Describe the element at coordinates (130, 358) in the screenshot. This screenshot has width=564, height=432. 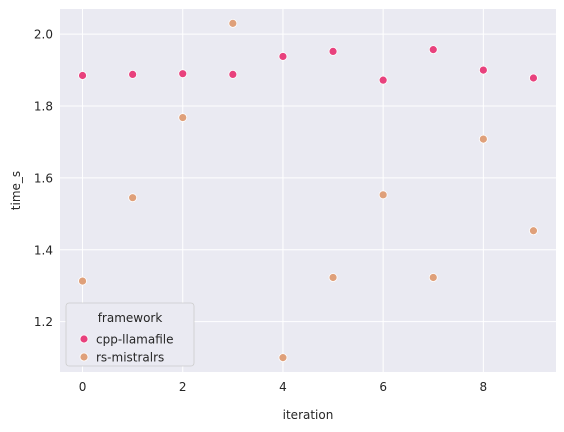
I see `legend-label-rs-mistralrs: rs-mistralrs` at that location.